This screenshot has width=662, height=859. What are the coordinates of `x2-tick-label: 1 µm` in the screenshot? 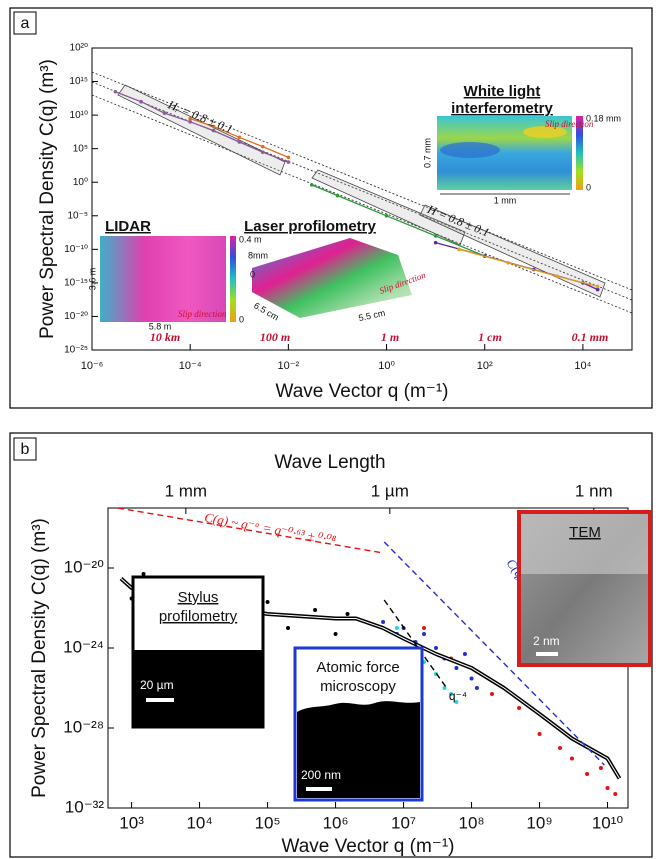 It's located at (390, 490).